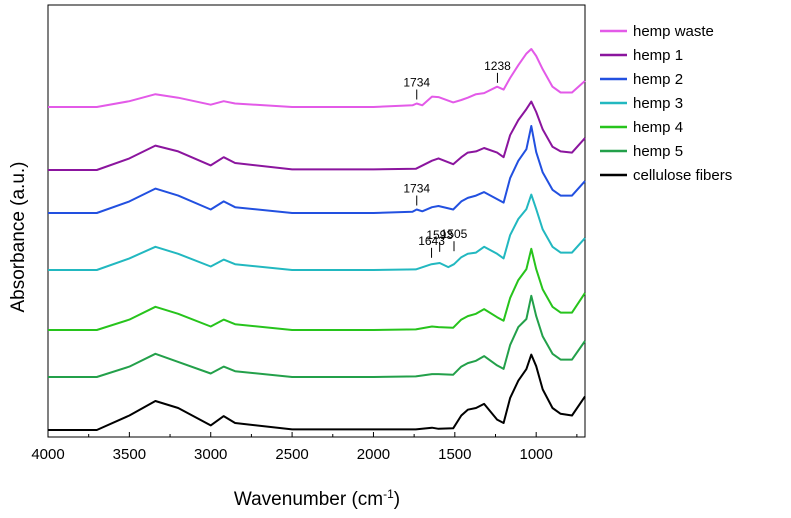 This screenshot has width=791, height=518. Describe the element at coordinates (682, 175) in the screenshot. I see `legend-label: cellulose fibers` at that location.